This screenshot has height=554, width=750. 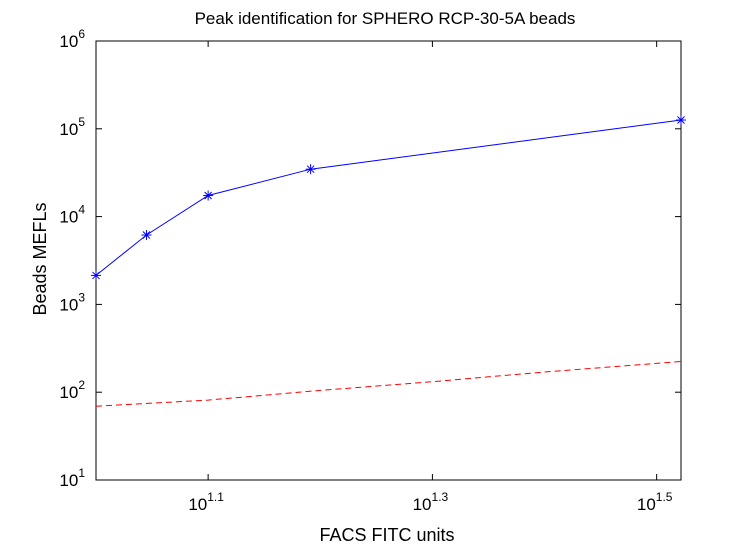 I want to click on y-tick-exponent: 2, so click(x=81, y=385).